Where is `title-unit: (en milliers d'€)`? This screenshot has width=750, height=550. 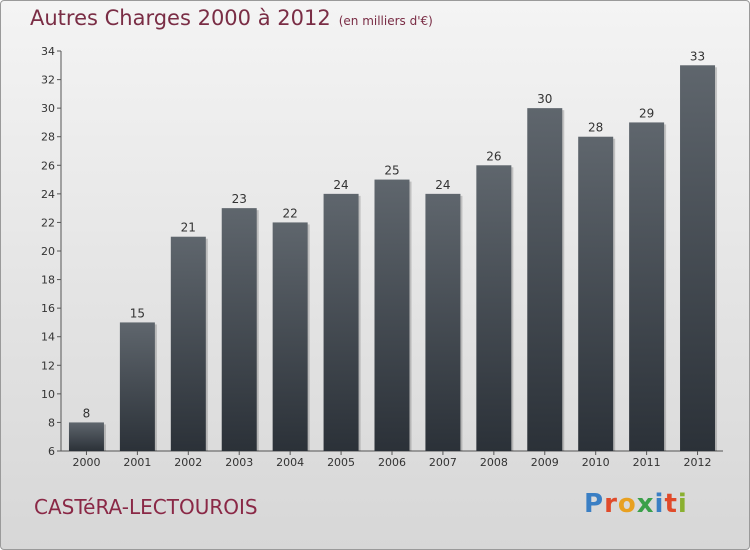
title-unit: (en milliers d'€) is located at coordinates (385, 21).